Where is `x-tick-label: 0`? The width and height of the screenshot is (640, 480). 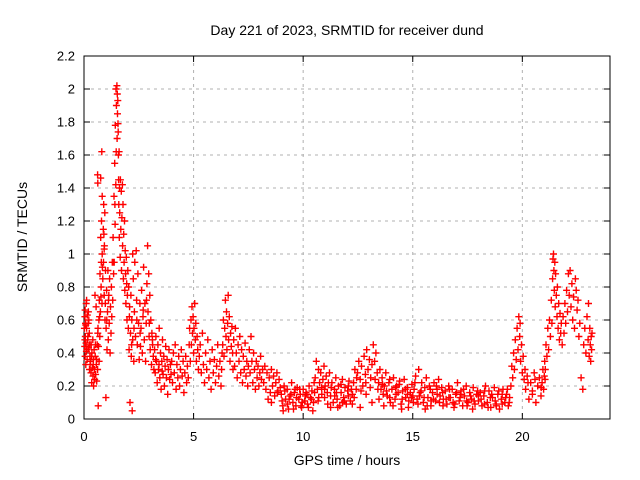
x-tick-label: 0 is located at coordinates (83, 436).